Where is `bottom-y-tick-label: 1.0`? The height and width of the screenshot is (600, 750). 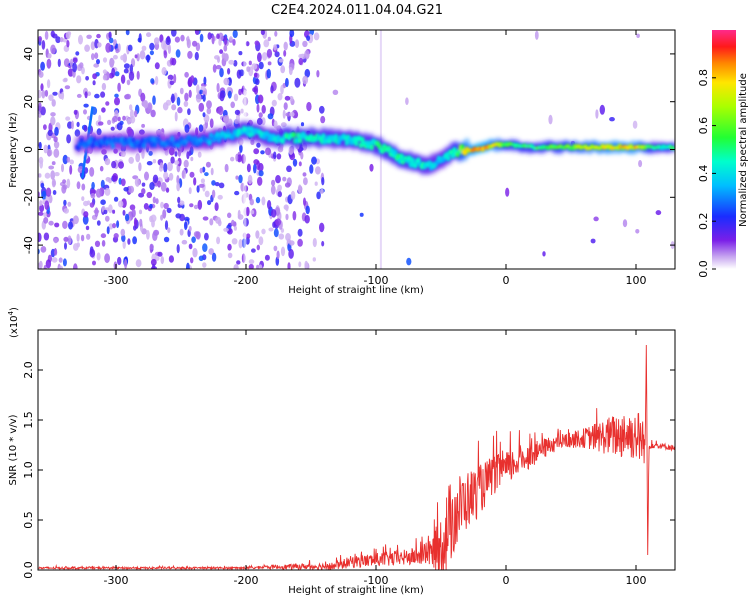
bottom-y-tick-label: 1.0 is located at coordinates (28, 470).